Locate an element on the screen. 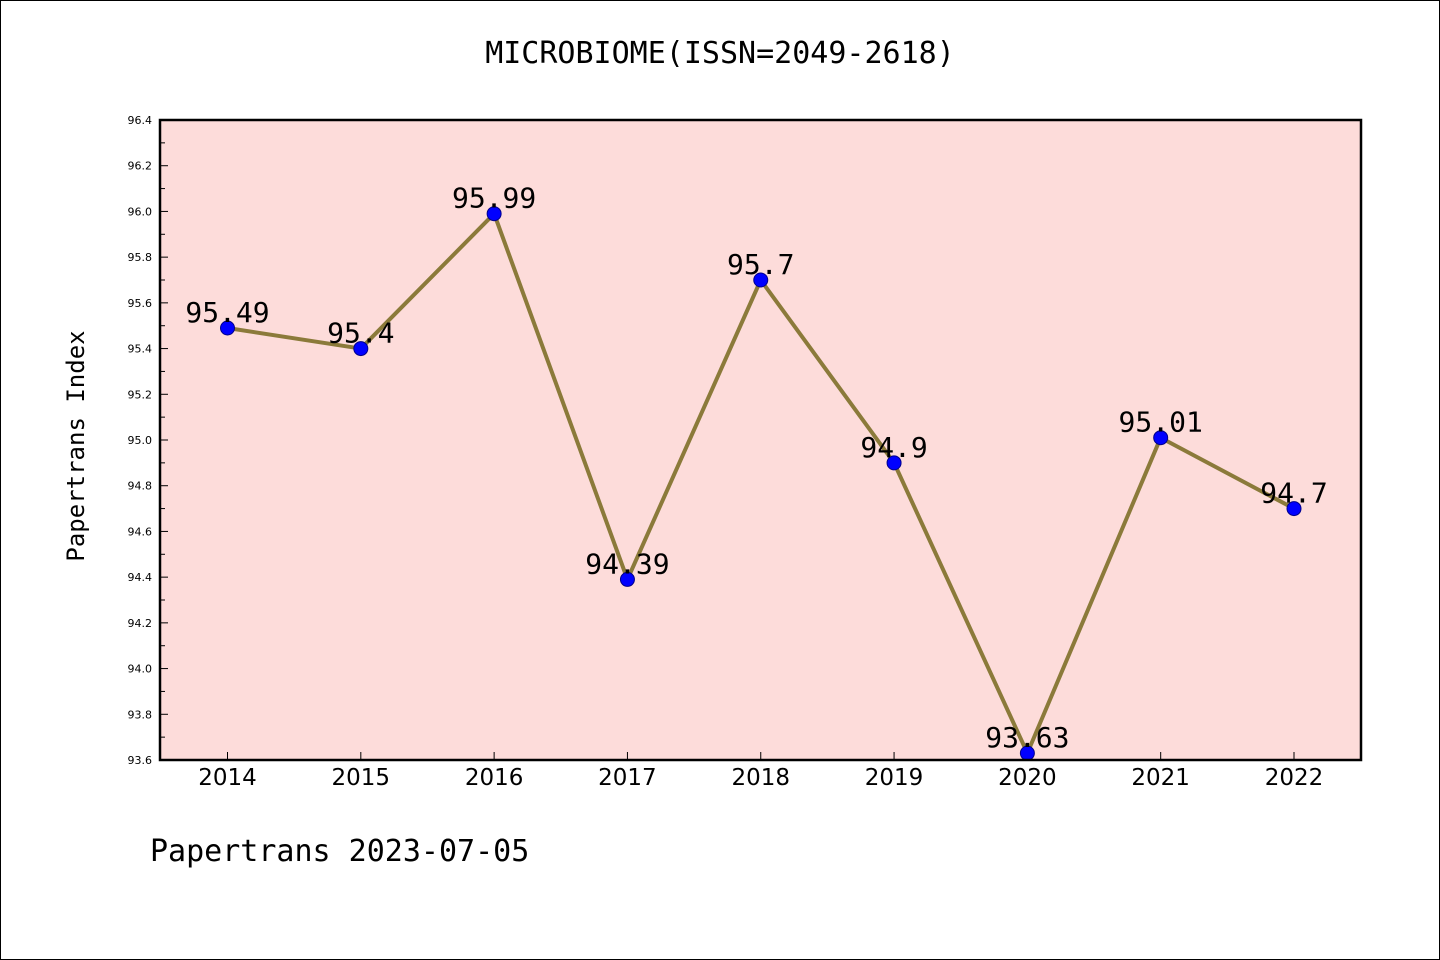 The image size is (1440, 960). data-label: 95.49 is located at coordinates (227, 312).